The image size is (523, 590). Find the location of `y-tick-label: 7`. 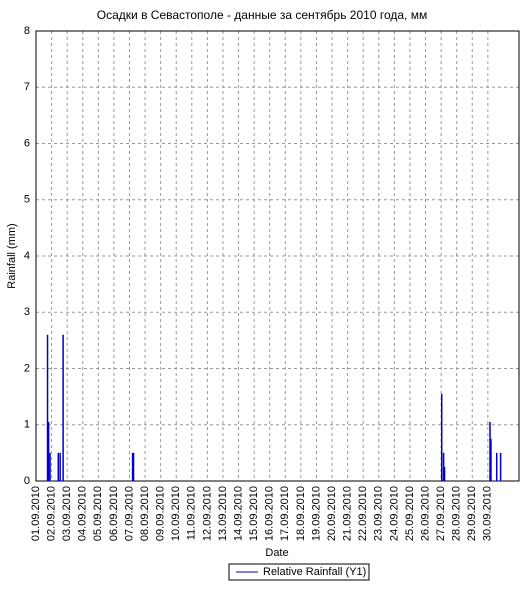

y-tick-label: 7 is located at coordinates (27, 87).